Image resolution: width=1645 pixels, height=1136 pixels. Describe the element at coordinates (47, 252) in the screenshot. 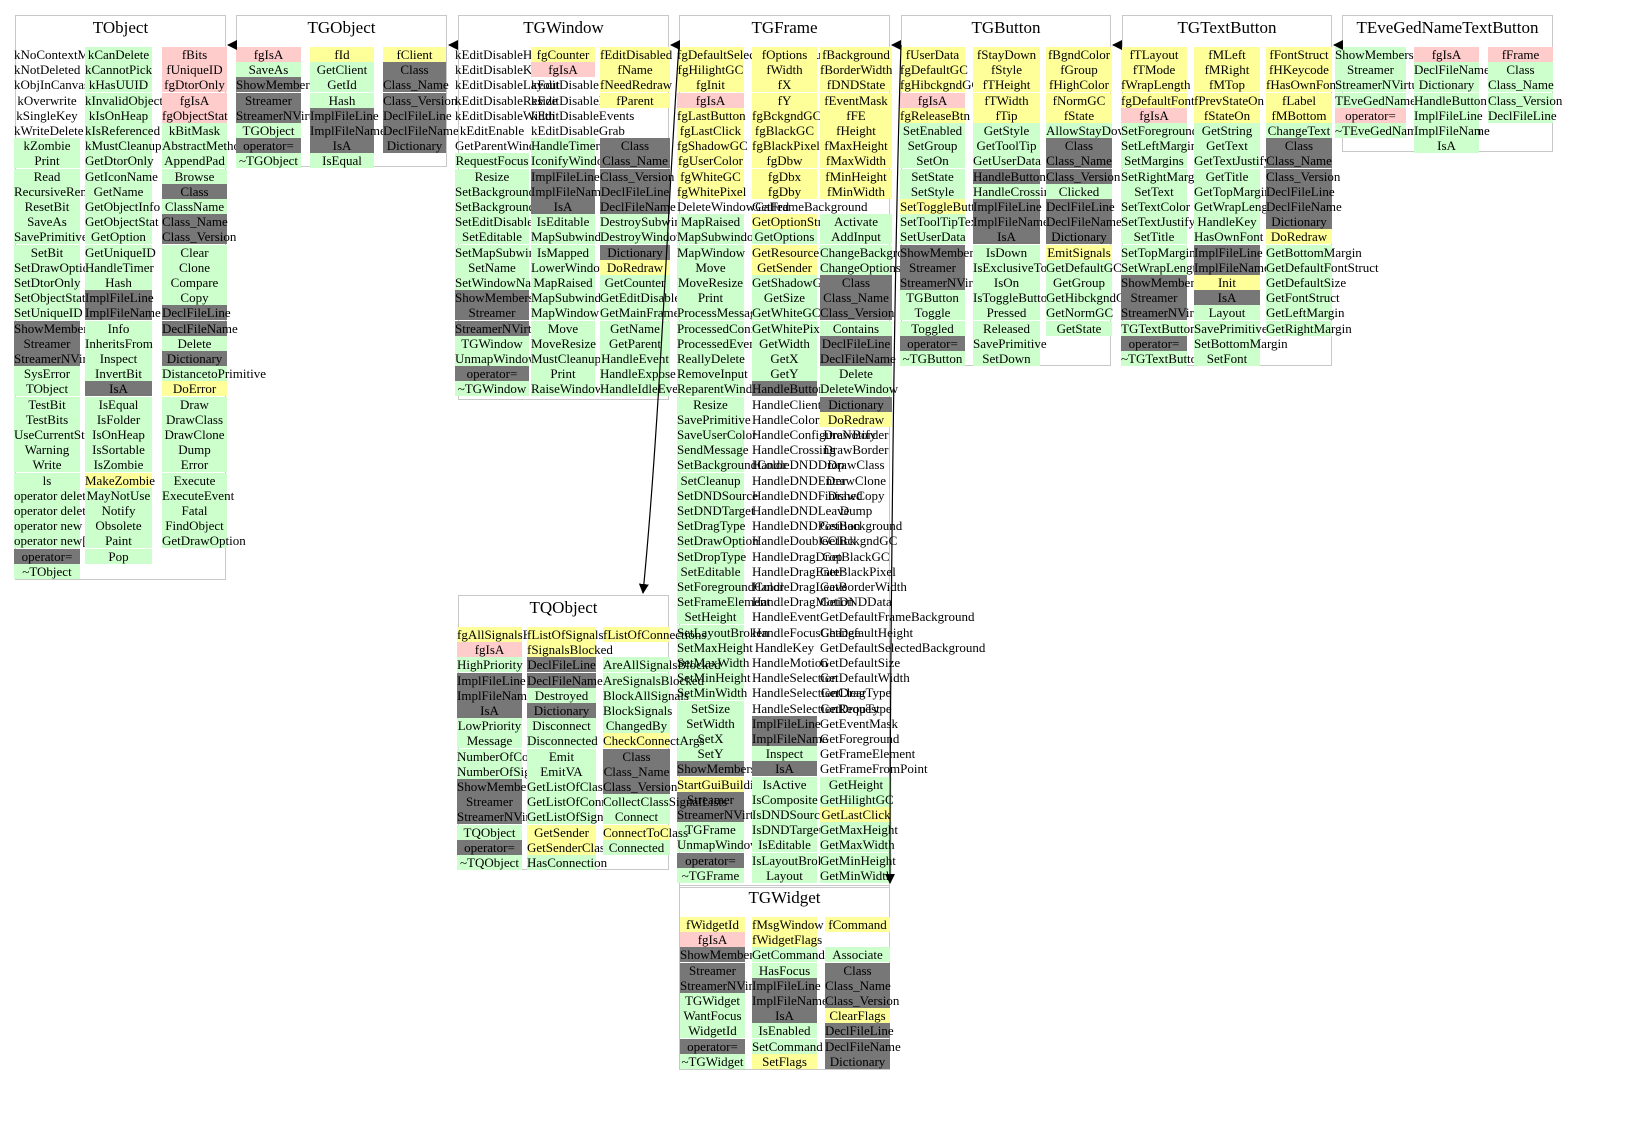

I see `member-method: SetBit` at that location.